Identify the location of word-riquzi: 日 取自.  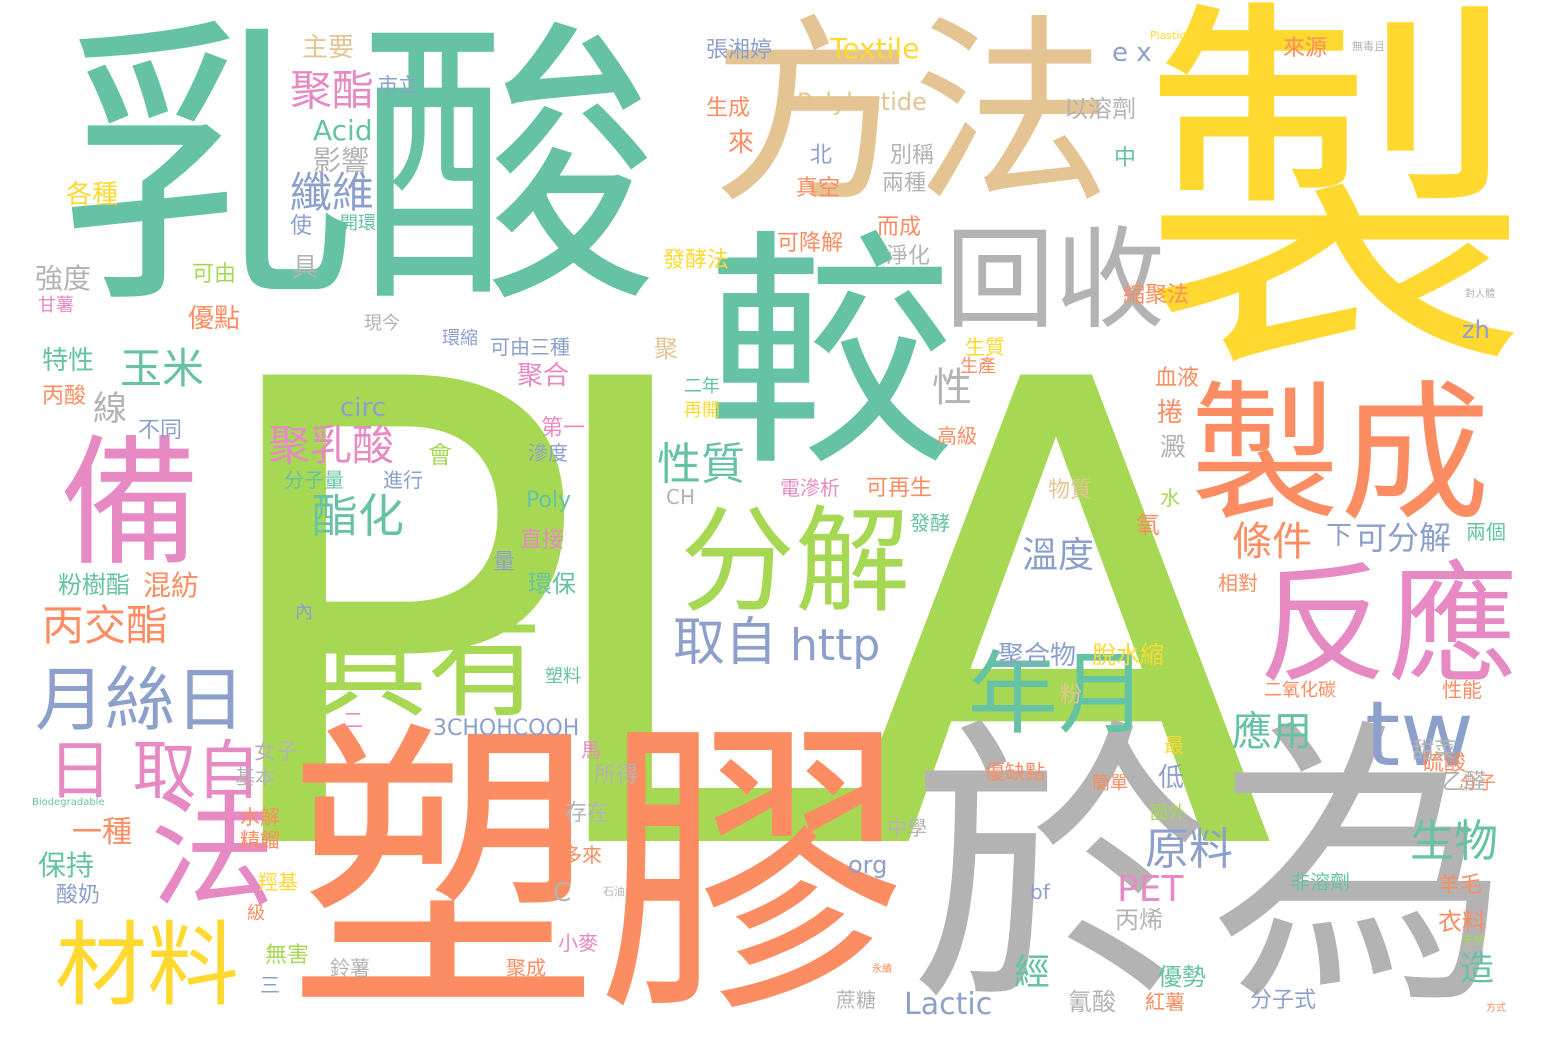
(154, 772).